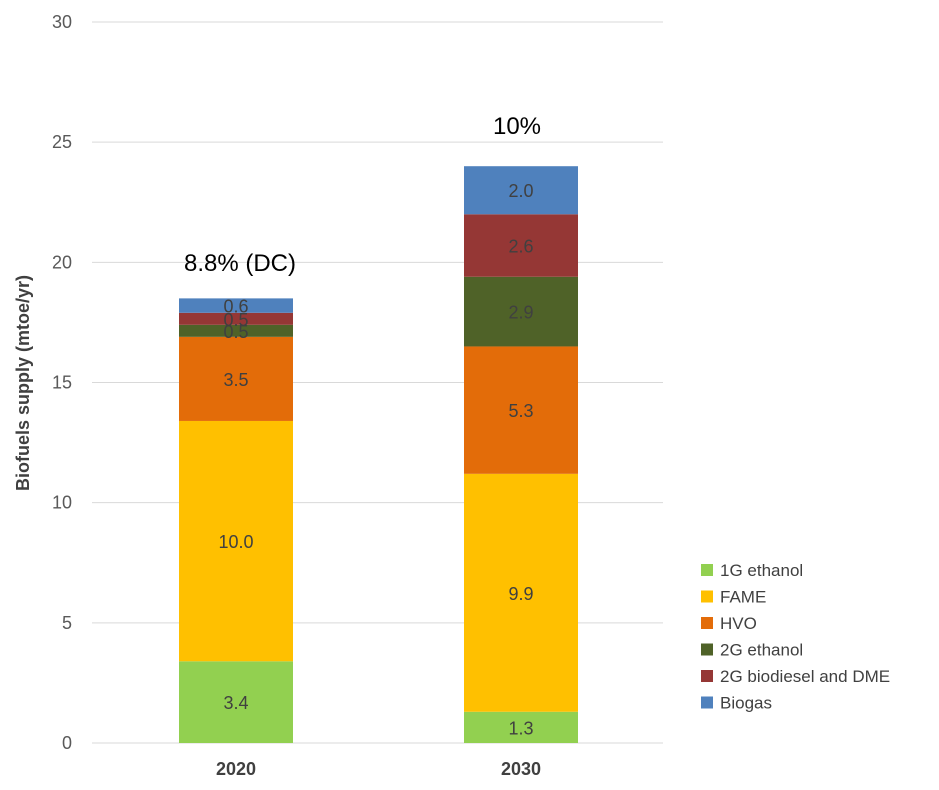  Describe the element at coordinates (67, 743) in the screenshot. I see `y-tick-label: 0` at that location.